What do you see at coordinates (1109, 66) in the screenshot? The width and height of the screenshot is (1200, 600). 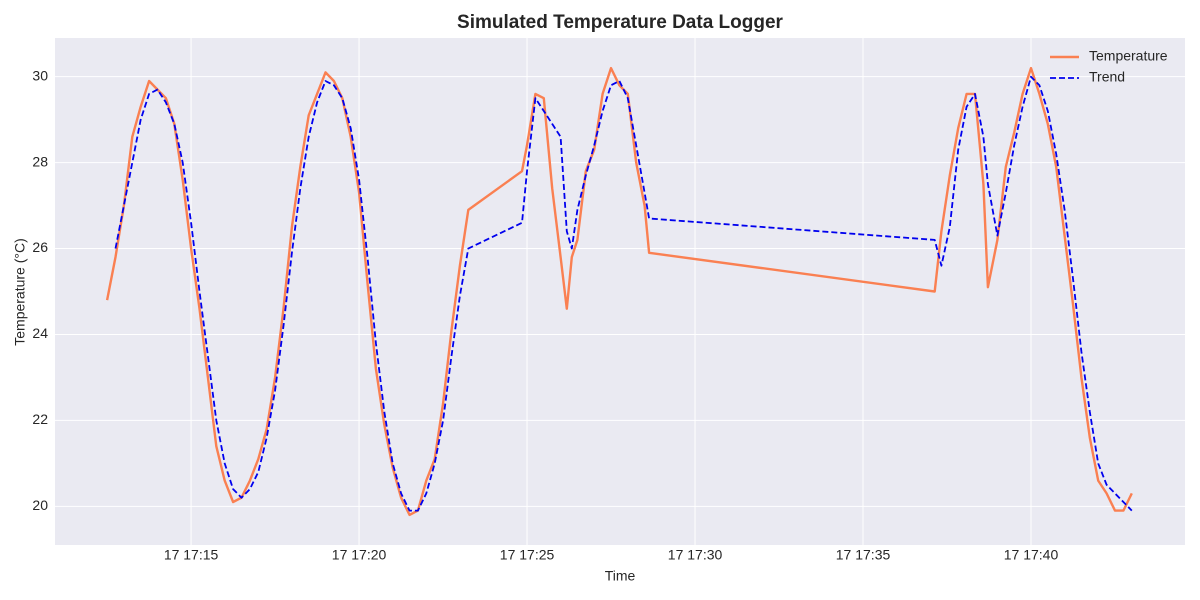 I see `legend: Temperature Trend` at bounding box center [1109, 66].